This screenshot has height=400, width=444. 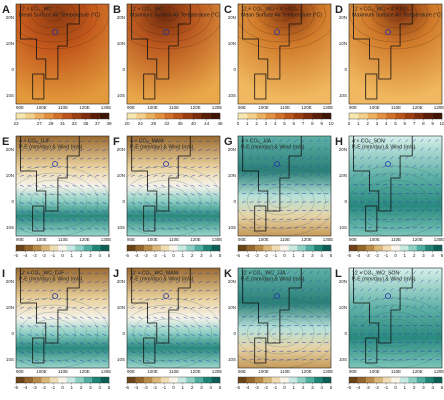 I want to click on panel-letter: G, so click(x=228, y=142).